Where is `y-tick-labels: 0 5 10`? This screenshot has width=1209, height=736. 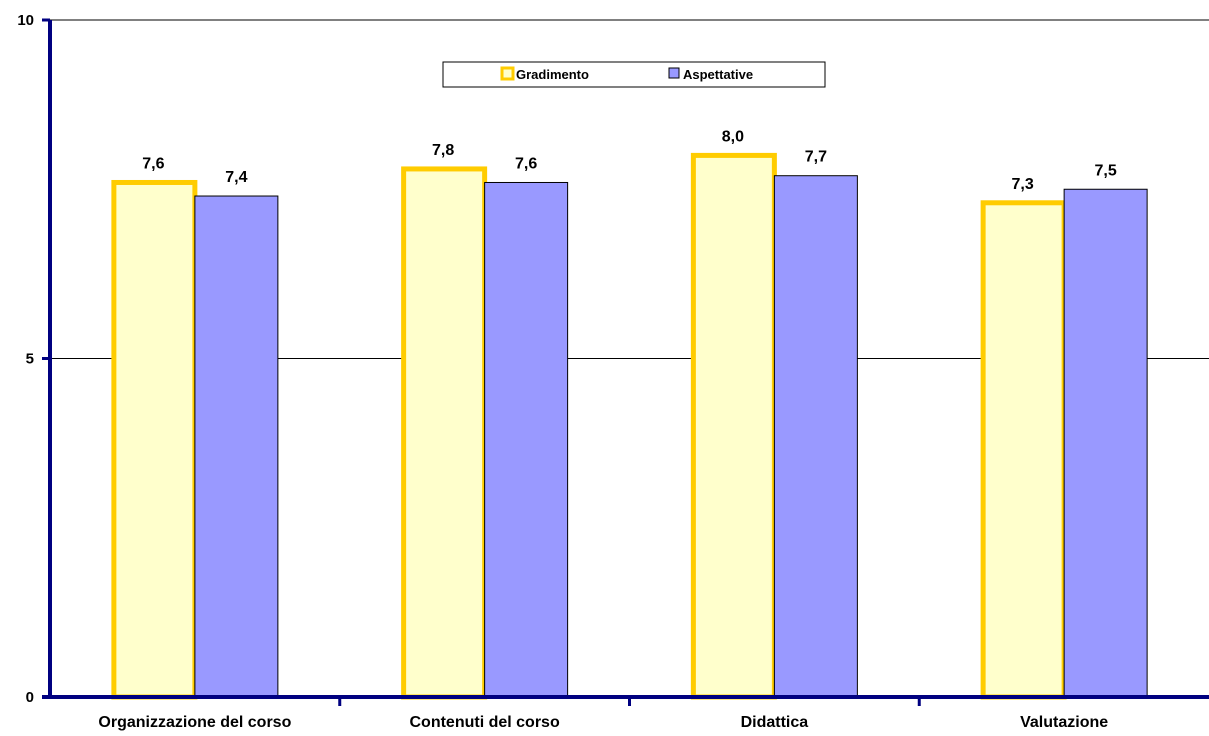 y-tick-labels: 0 5 10 is located at coordinates (25, 359).